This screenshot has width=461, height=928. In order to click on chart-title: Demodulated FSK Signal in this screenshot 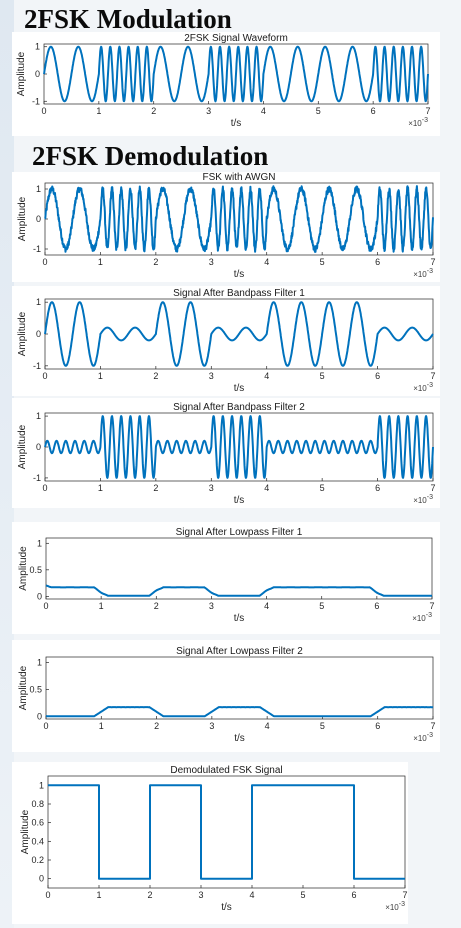, I will do `click(226, 770)`.